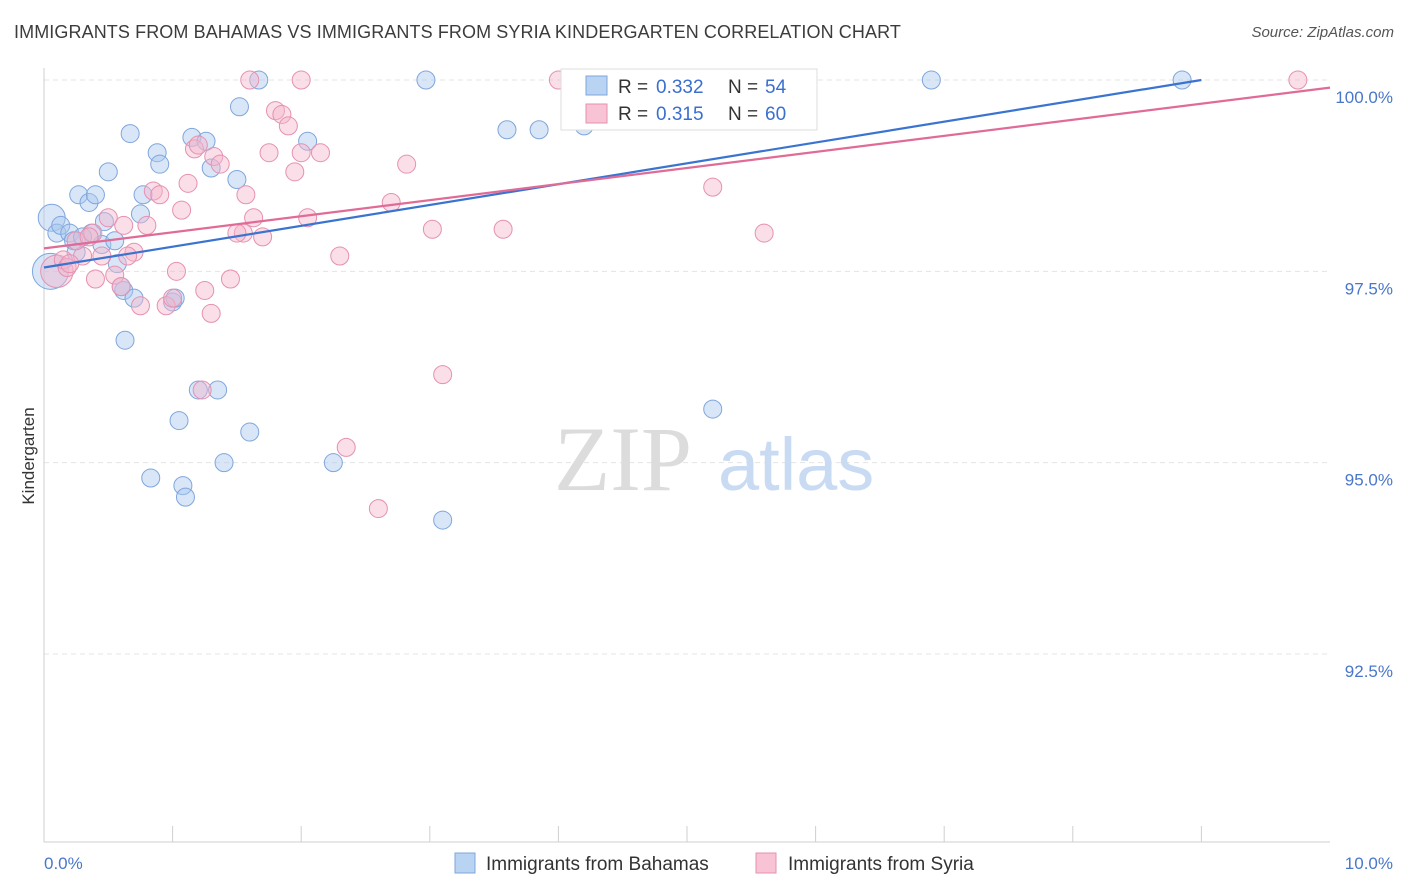  I want to click on watermark-zip: ZIP, so click(623, 459).